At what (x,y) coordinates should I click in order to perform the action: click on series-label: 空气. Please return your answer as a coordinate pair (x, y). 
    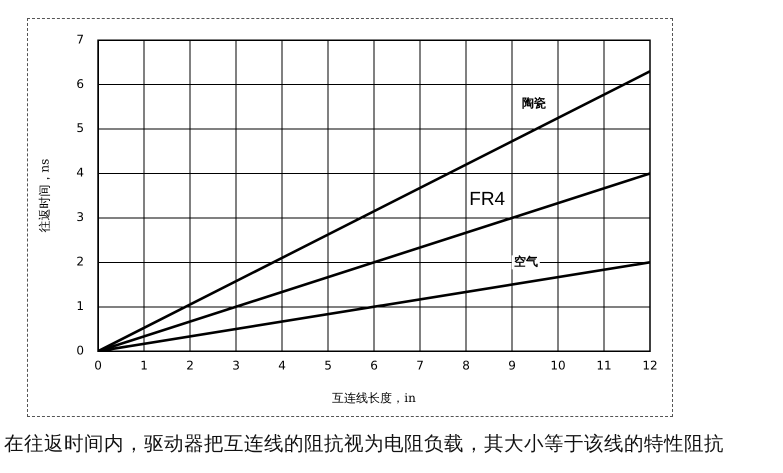
    Looking at the image, I should click on (526, 261).